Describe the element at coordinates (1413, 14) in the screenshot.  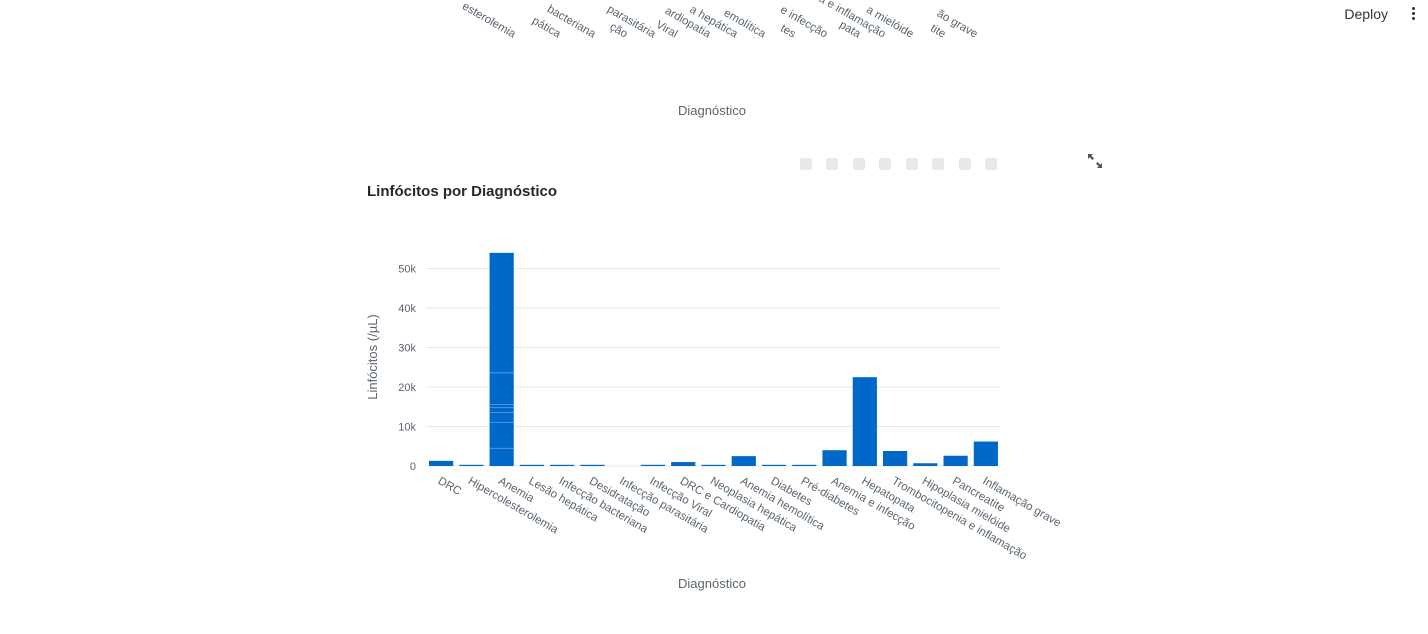
I see `vertical-ellipsis-icon` at that location.